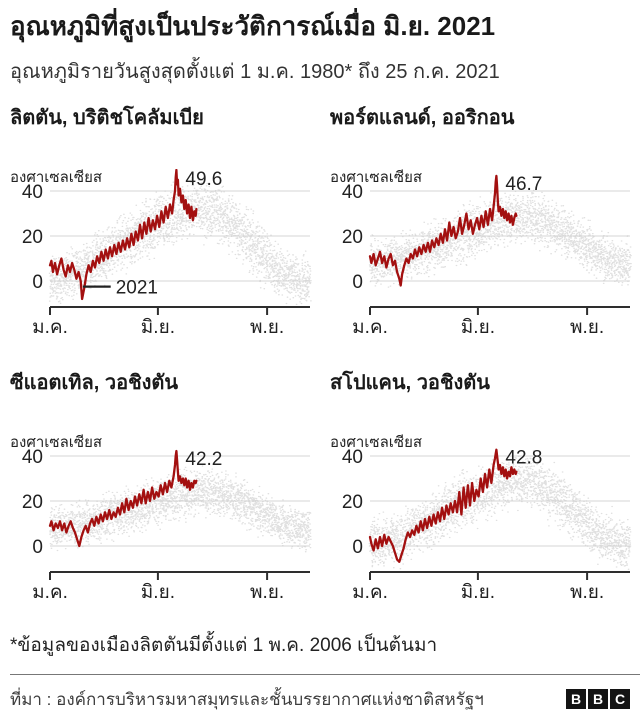  Describe the element at coordinates (620, 699) in the screenshot. I see `bbc-logo-block: C` at that location.